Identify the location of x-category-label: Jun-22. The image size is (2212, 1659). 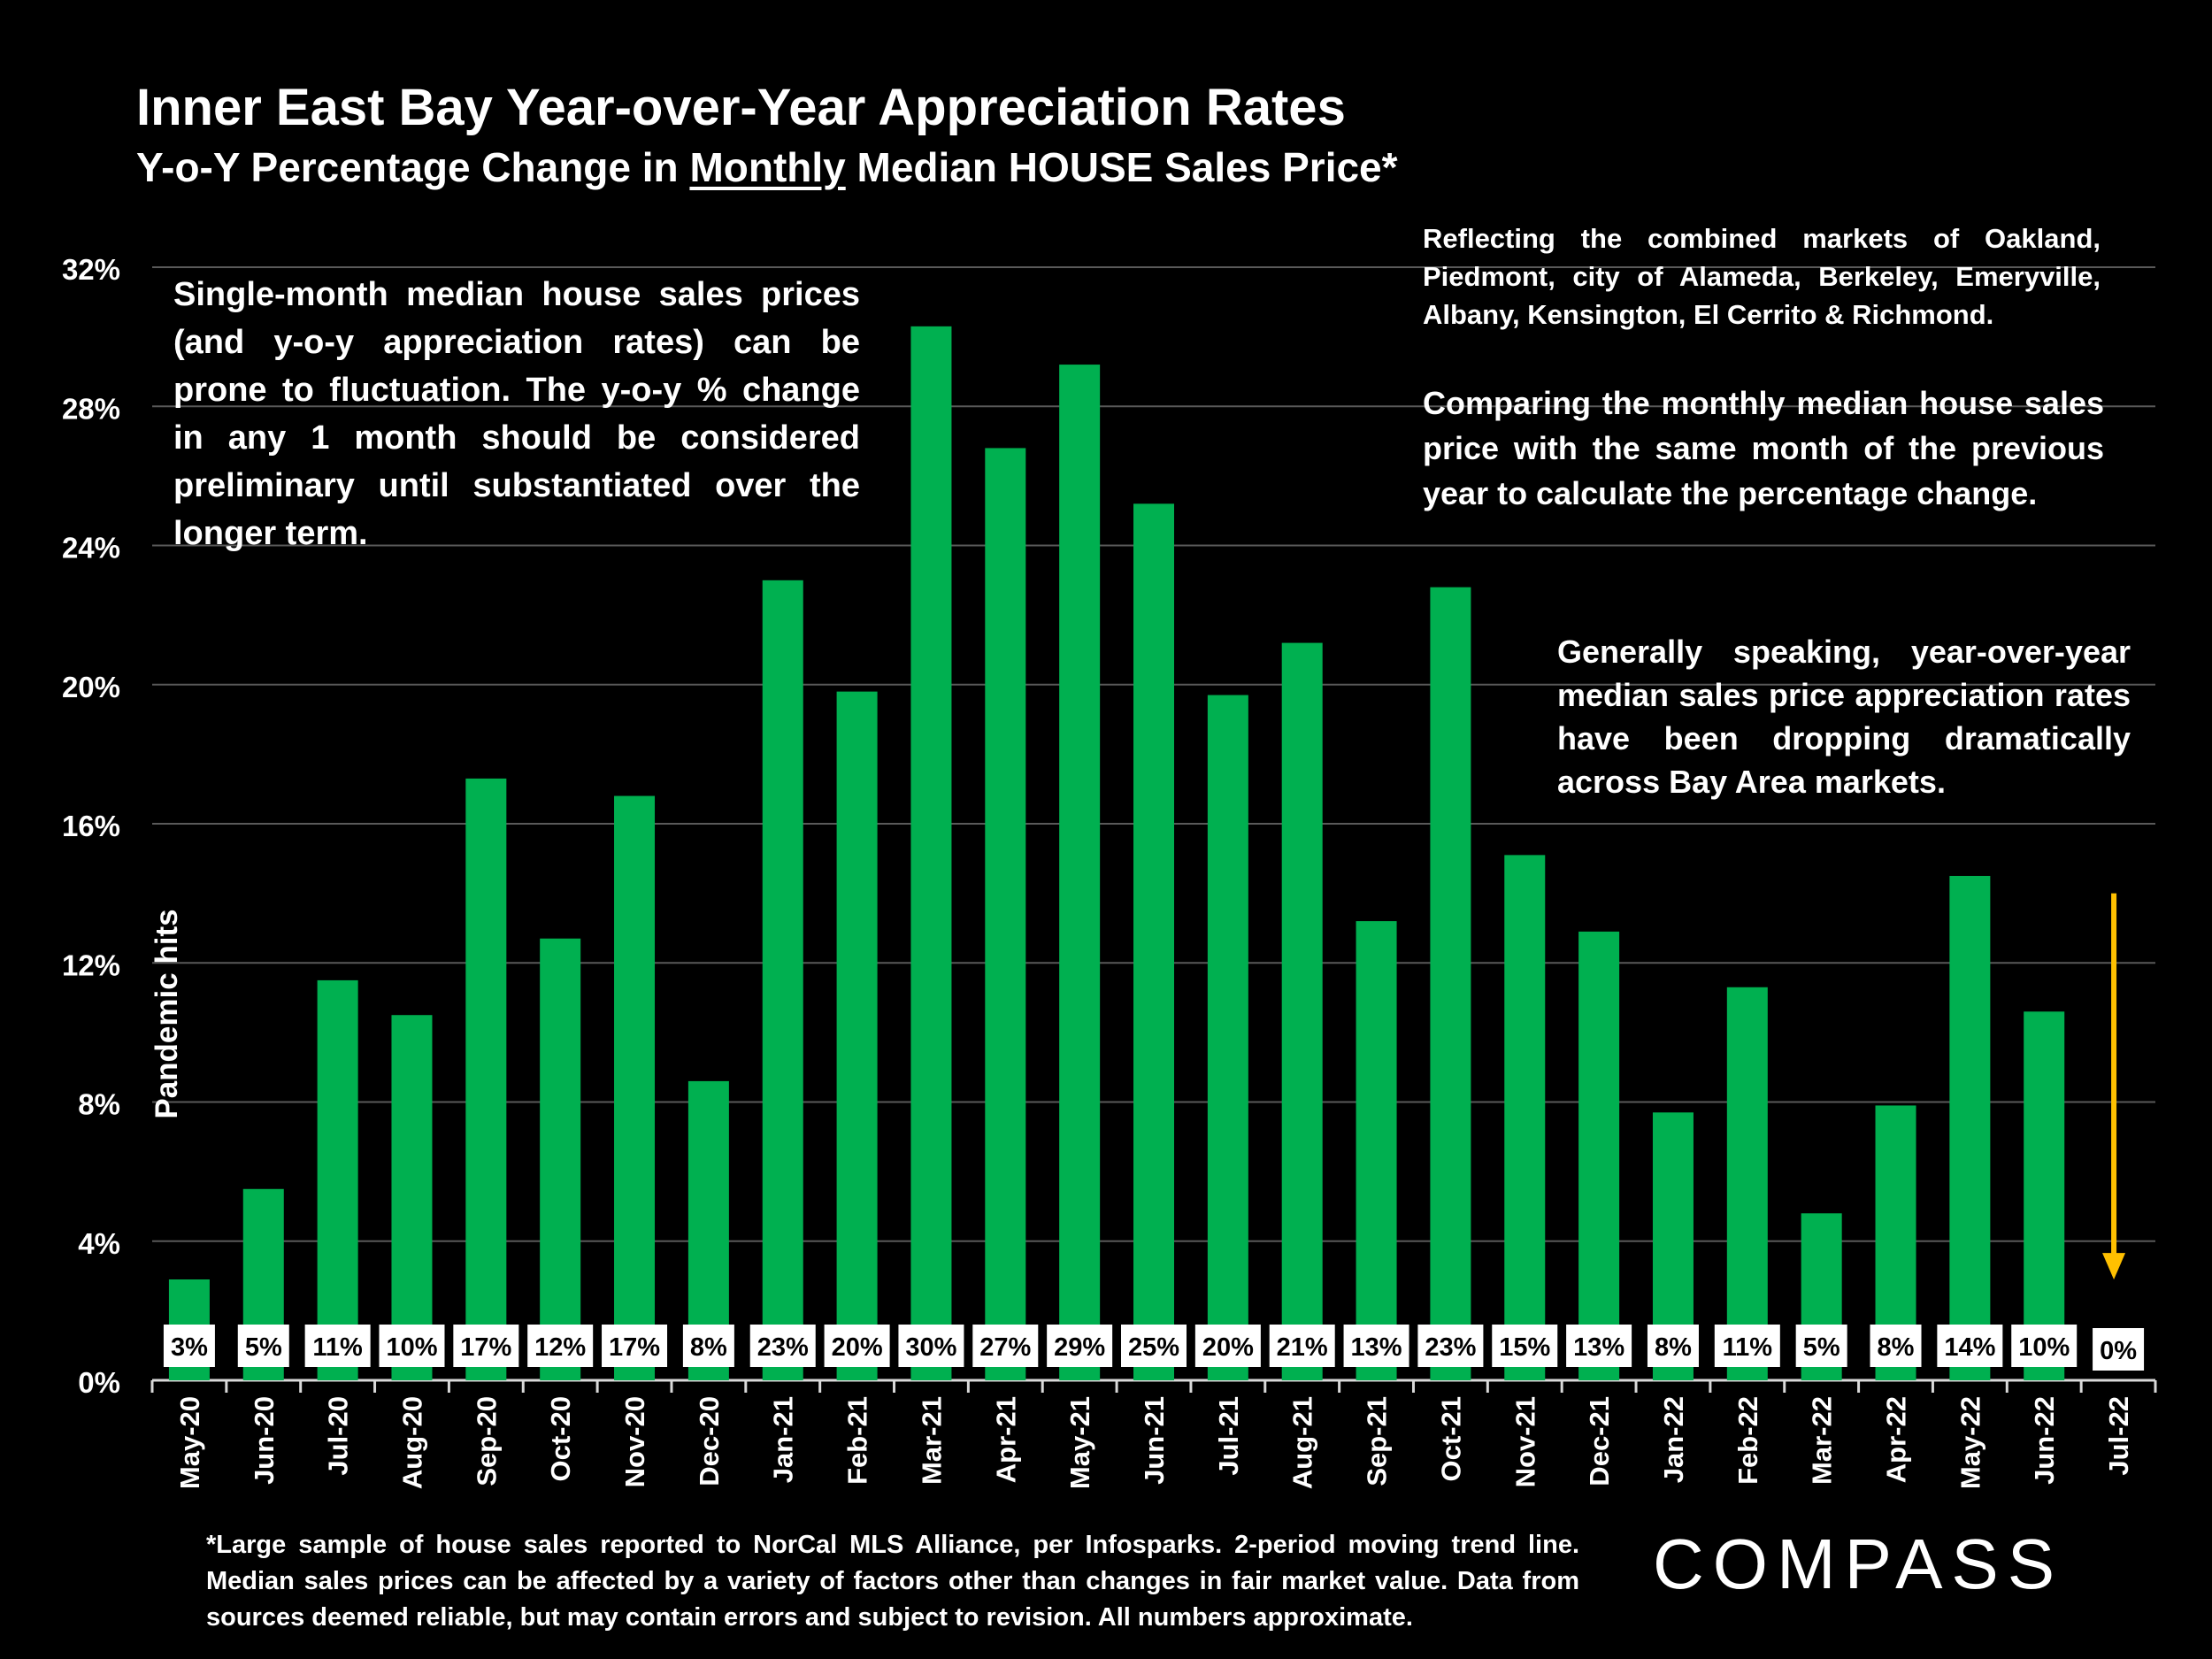
(2045, 1441).